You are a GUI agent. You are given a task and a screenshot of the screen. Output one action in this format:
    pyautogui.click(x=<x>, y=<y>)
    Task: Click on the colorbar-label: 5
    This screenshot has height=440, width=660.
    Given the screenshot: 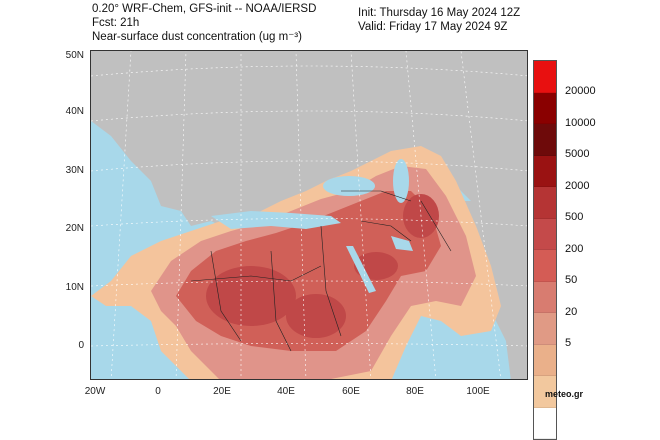 What is the action you would take?
    pyautogui.click(x=568, y=343)
    